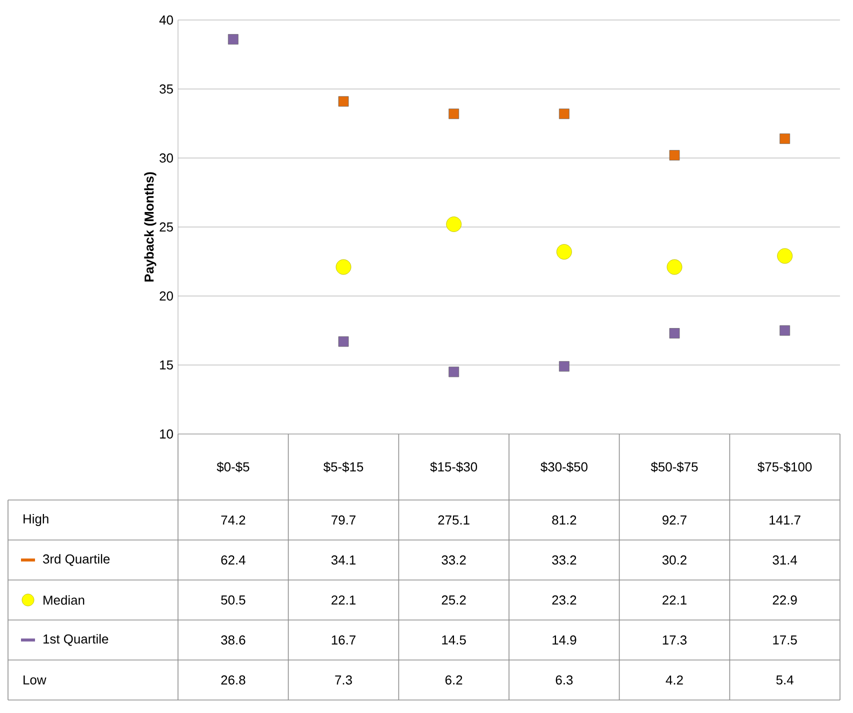 The width and height of the screenshot is (853, 713). I want to click on text: 92.7, so click(674, 520).